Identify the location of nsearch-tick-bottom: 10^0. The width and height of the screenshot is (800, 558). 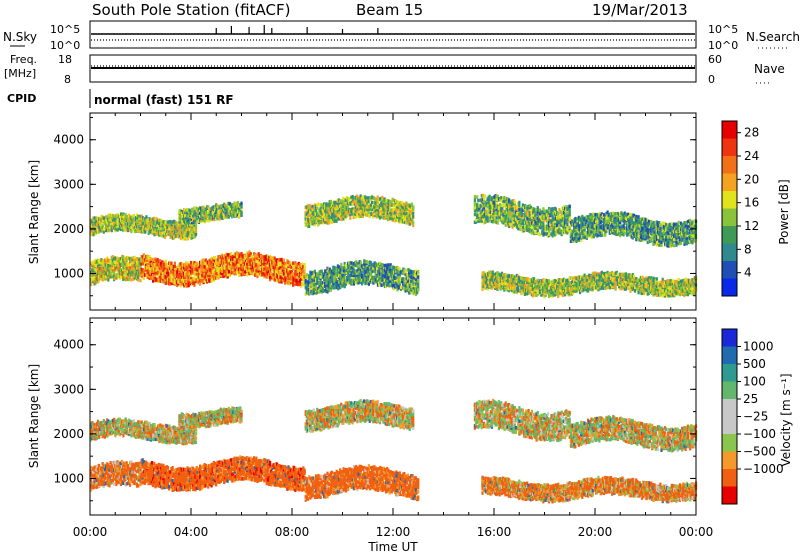
(723, 45).